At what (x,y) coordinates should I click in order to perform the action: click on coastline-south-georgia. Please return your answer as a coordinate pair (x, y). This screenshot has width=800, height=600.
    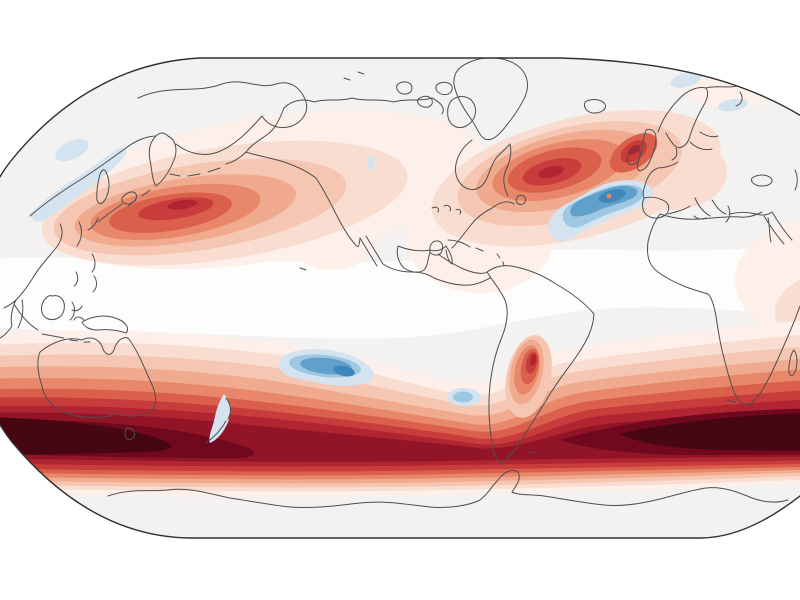
    Looking at the image, I should click on (731, 401).